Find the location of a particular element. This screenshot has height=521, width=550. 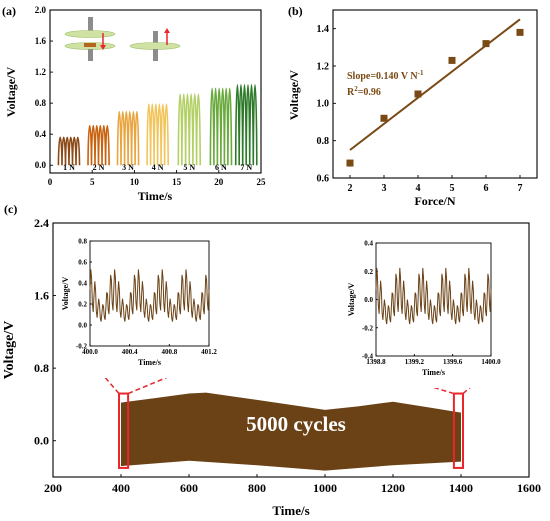

x-tick-label: 7 is located at coordinates (520, 188).